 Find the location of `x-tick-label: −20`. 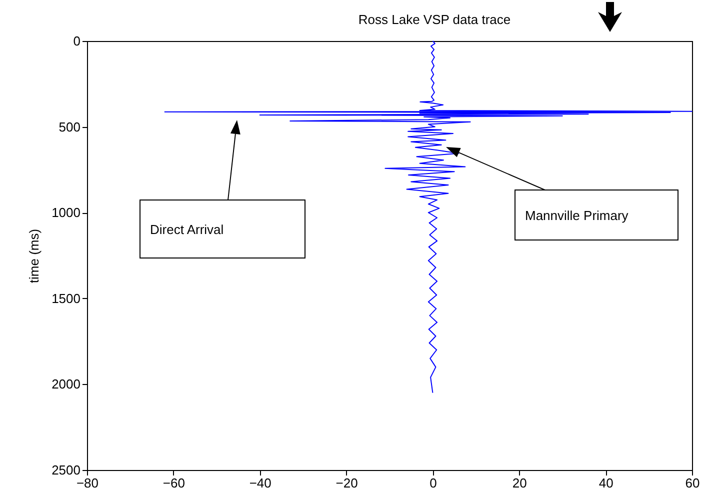

x-tick-label: −20 is located at coordinates (347, 483).